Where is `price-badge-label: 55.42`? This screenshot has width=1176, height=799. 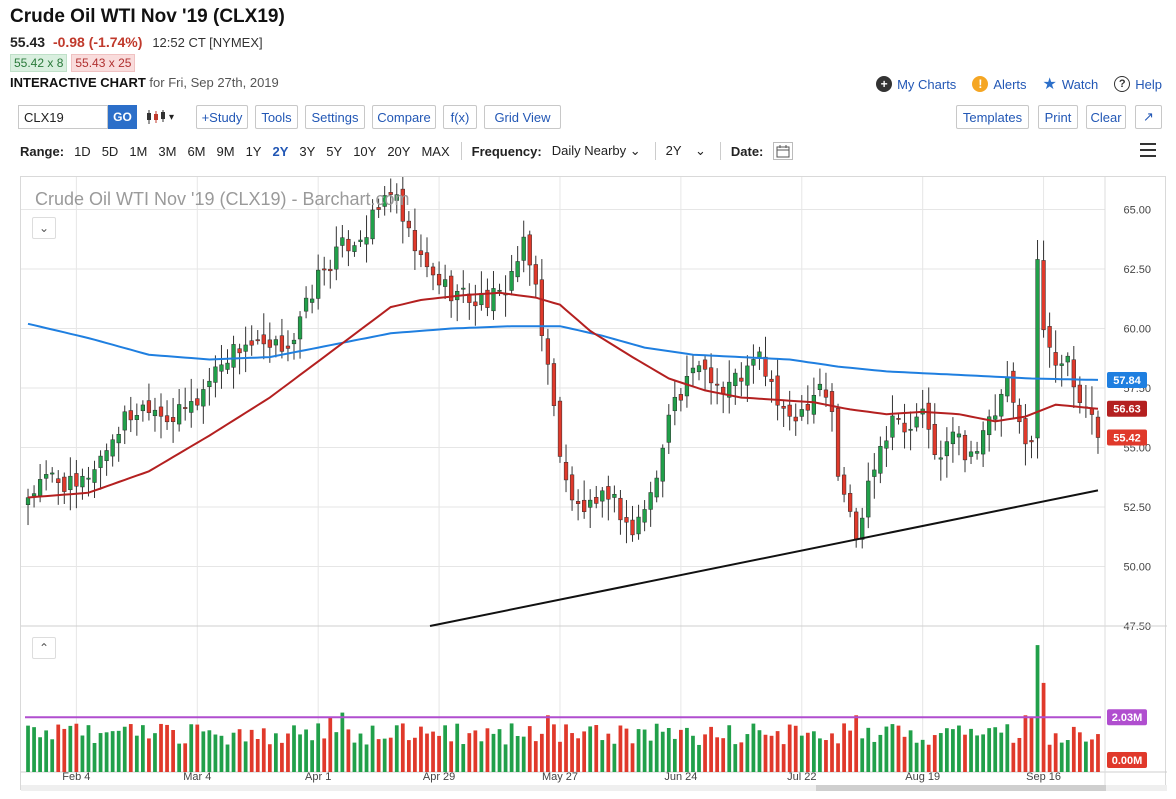 price-badge-label: 55.42 is located at coordinates (1127, 439).